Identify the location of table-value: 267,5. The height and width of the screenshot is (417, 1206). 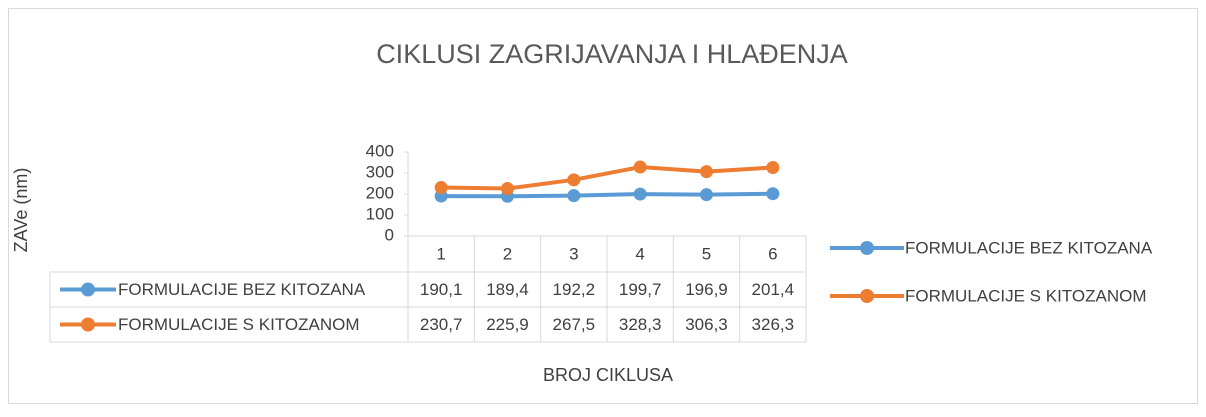
(574, 324).